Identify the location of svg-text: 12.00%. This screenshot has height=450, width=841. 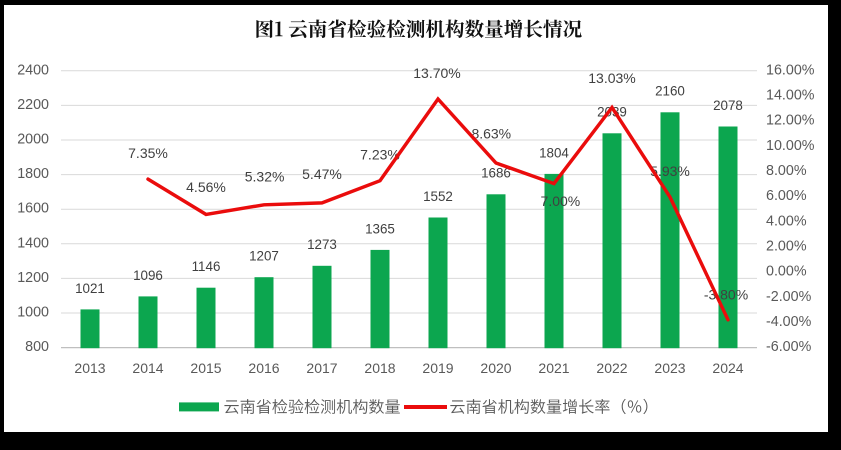
(790, 121).